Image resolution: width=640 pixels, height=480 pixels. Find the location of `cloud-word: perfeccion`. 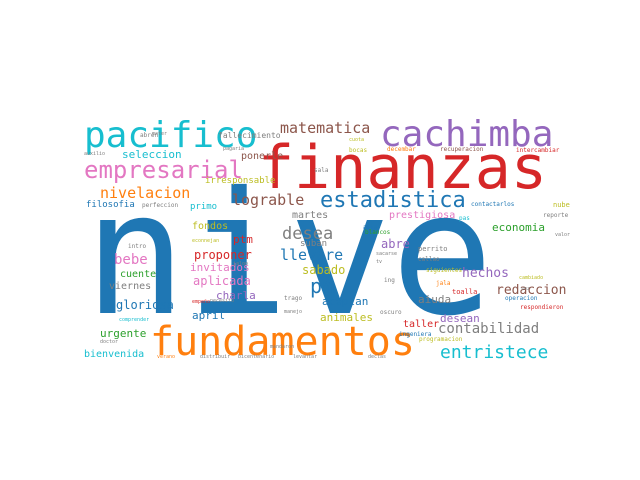

cloud-word: perfeccion is located at coordinates (160, 205).